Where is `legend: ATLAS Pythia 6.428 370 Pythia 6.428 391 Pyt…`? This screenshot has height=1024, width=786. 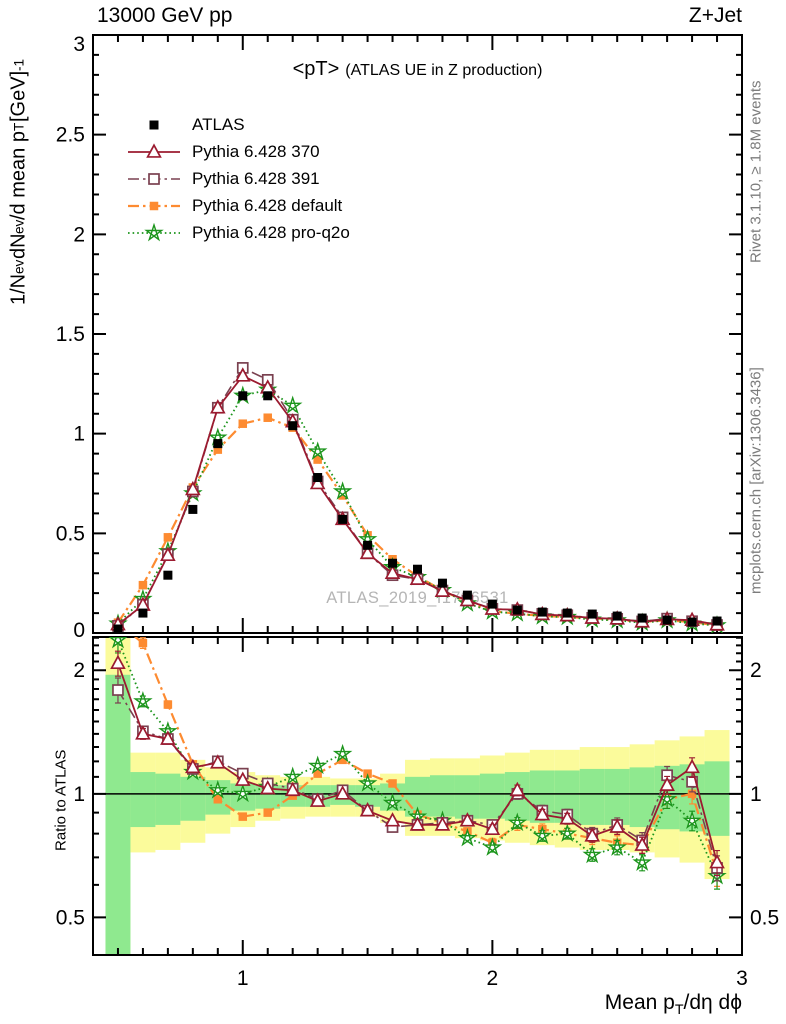
legend: ATLAS Pythia 6.428 370 Pythia 6.428 391 Pyt… is located at coordinates (238, 178).